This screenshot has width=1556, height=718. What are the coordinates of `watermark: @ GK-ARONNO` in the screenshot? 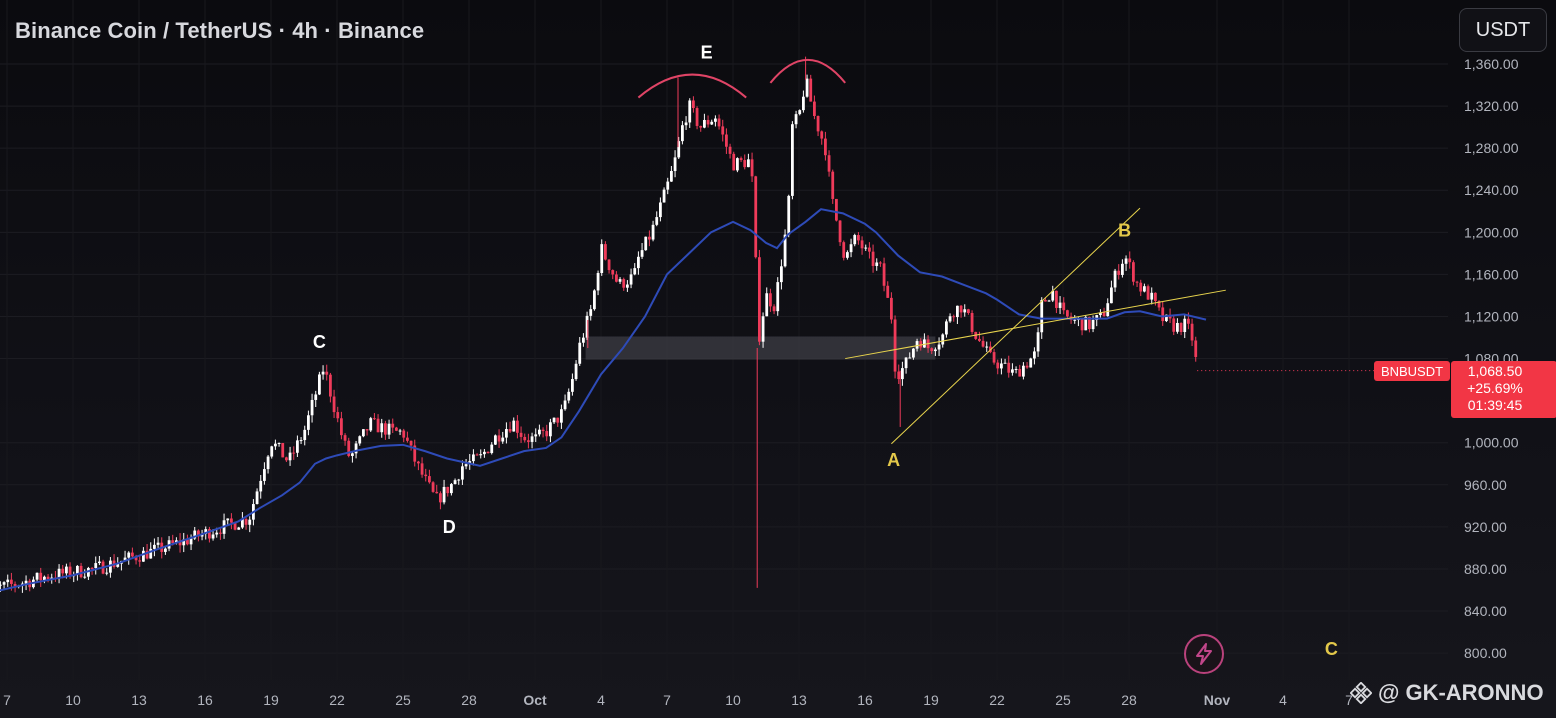 It's located at (1447, 693).